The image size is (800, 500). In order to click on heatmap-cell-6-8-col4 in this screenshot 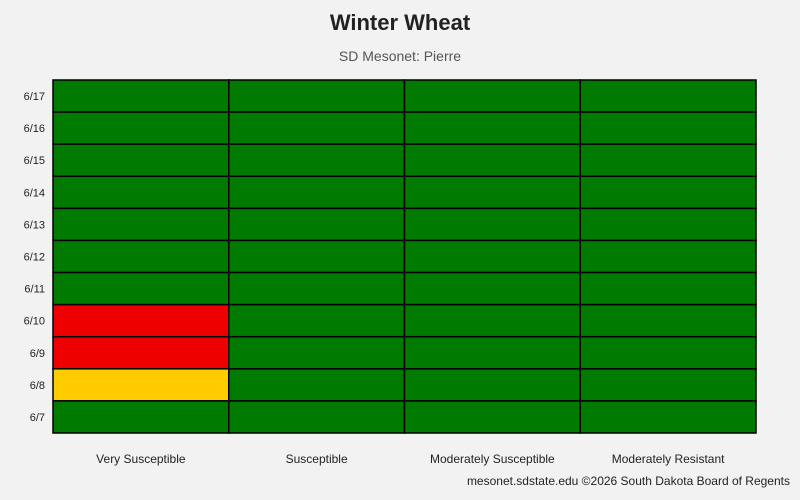, I will do `click(668, 385)`.